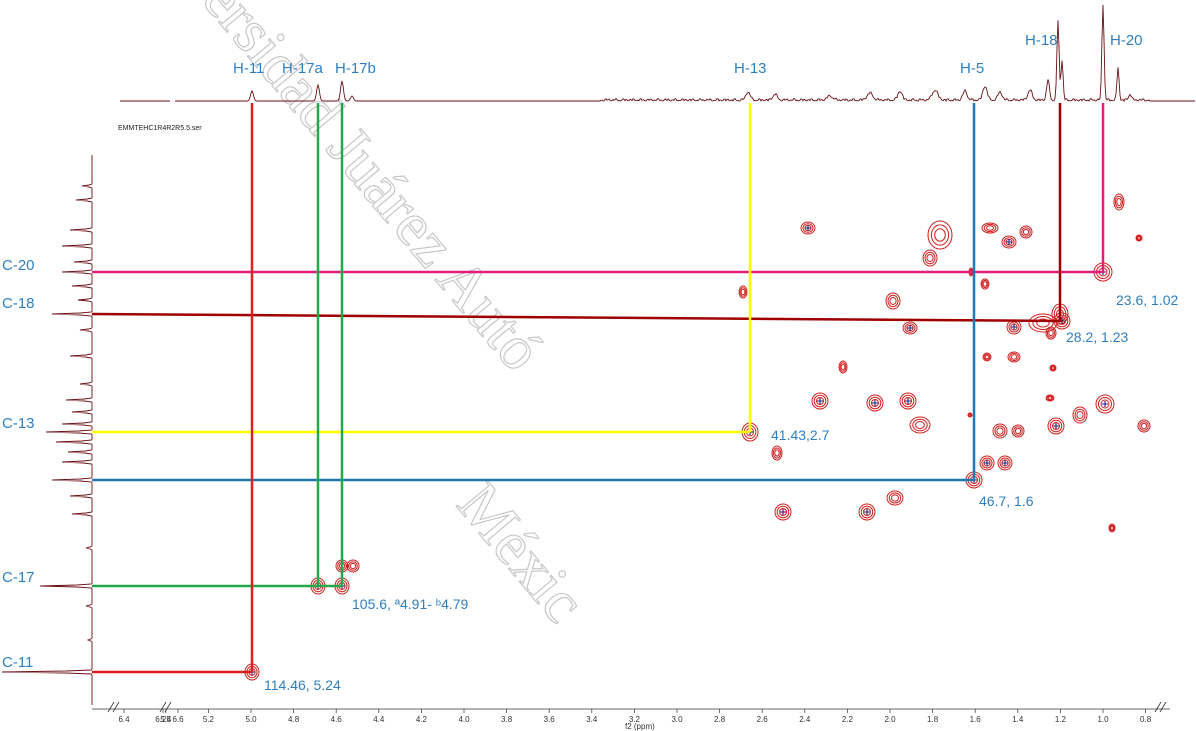 The height and width of the screenshot is (731, 1196). What do you see at coordinates (890, 719) in the screenshot?
I see `x-tick-label: 2.0` at bounding box center [890, 719].